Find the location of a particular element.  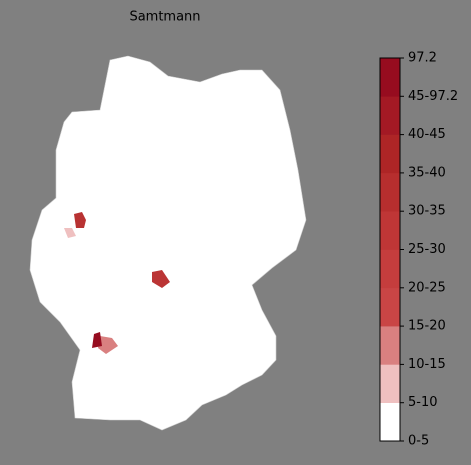

map-title: Samtmann is located at coordinates (164, 17).